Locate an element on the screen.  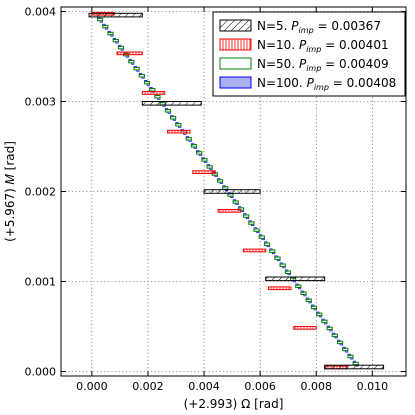
x-tick-label: 0.010 is located at coordinates (373, 386).